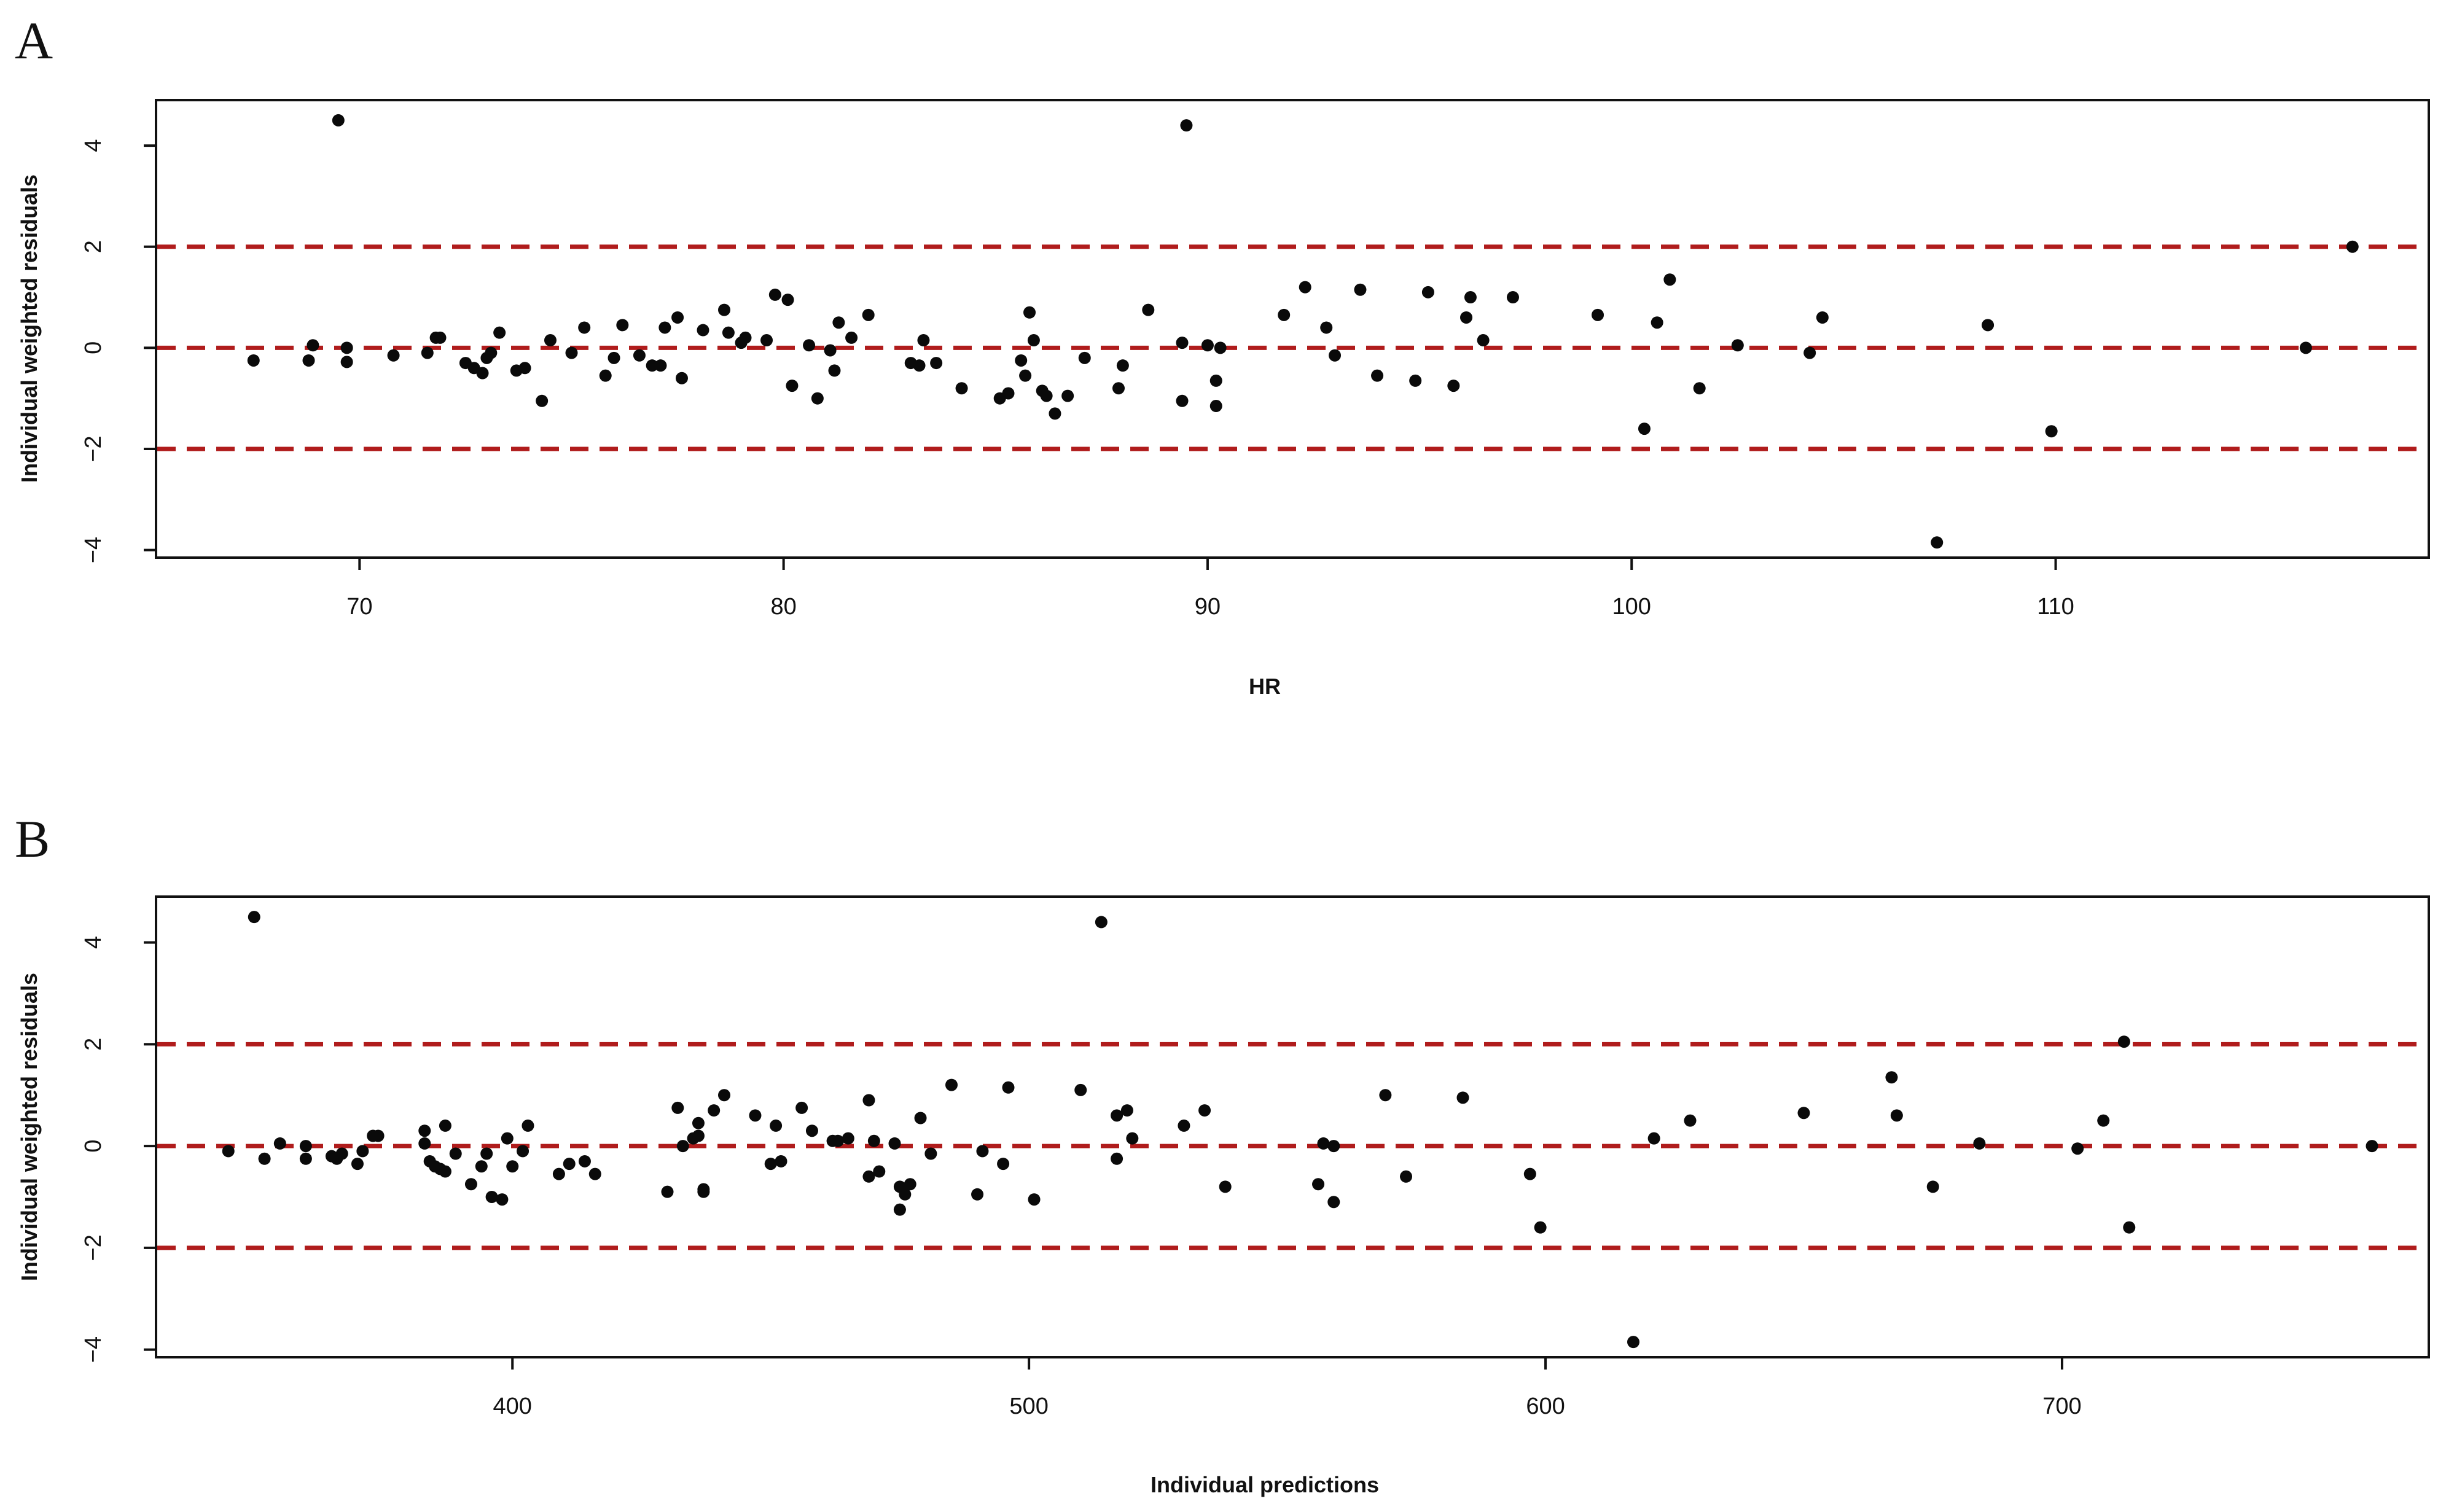 The height and width of the screenshot is (1512, 2446). I want to click on panel-a-y-axis-title: Individual weighted residuals, so click(29, 328).